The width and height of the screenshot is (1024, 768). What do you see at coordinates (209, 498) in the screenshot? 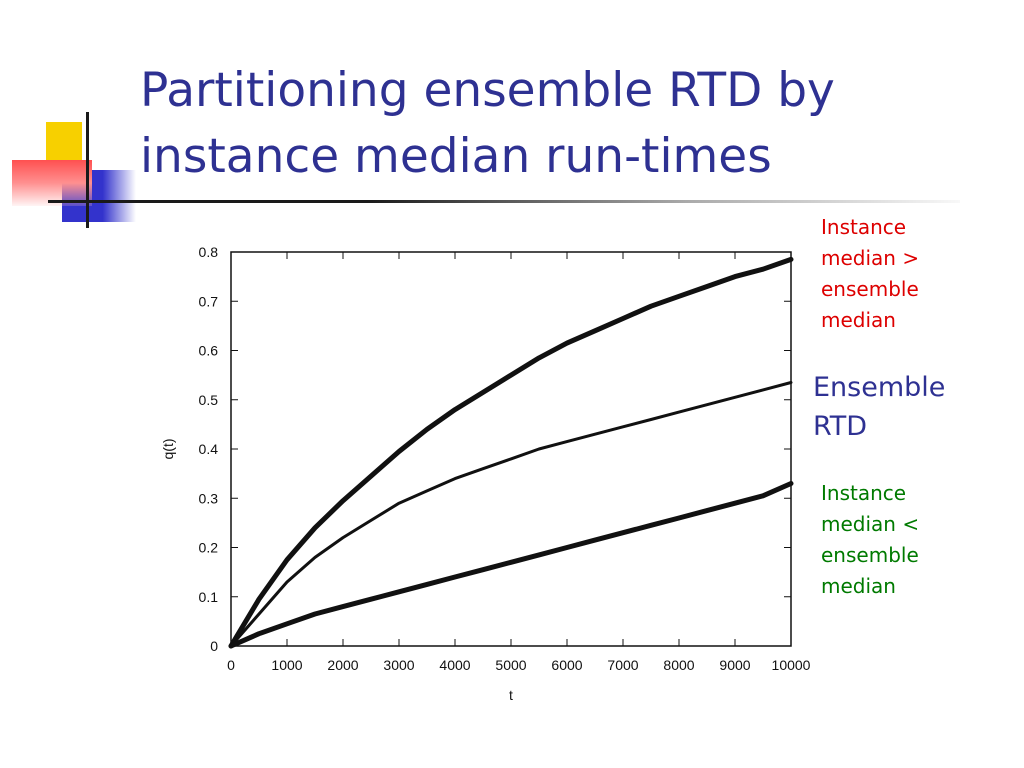
I see `y-tick-label: 0.3` at bounding box center [209, 498].